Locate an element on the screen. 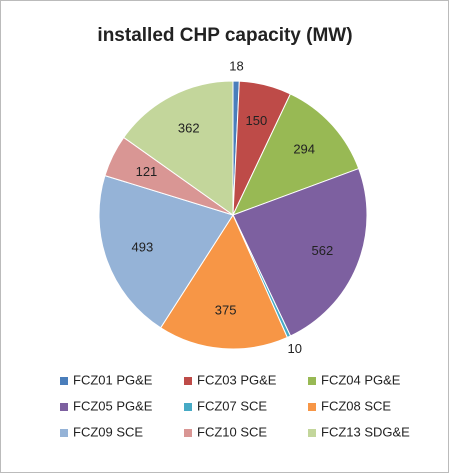 The image size is (449, 473). legend-label: FCZ01 PG&E is located at coordinates (113, 379).